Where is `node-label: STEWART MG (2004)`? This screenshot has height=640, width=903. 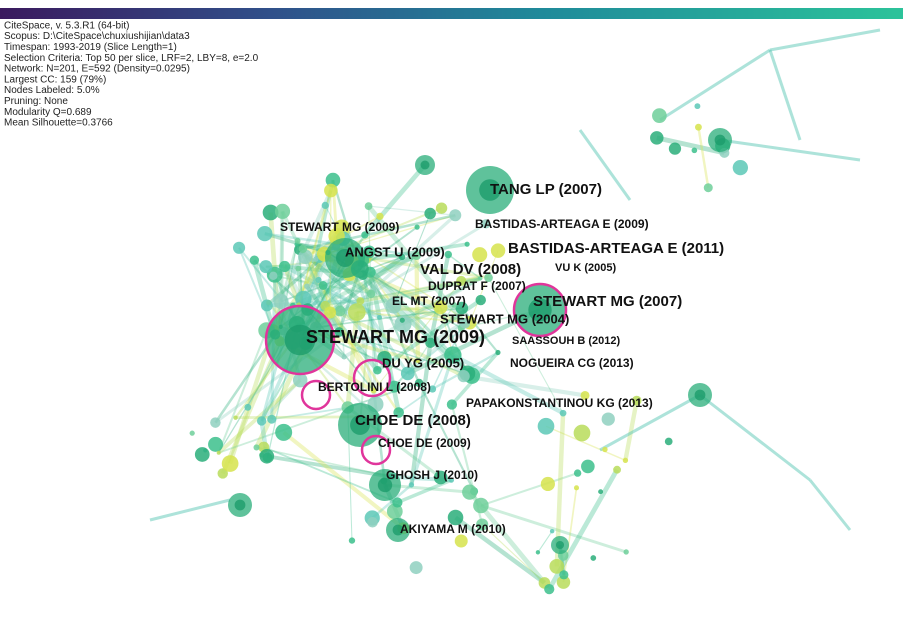 node-label: STEWART MG (2004) is located at coordinates (504, 318).